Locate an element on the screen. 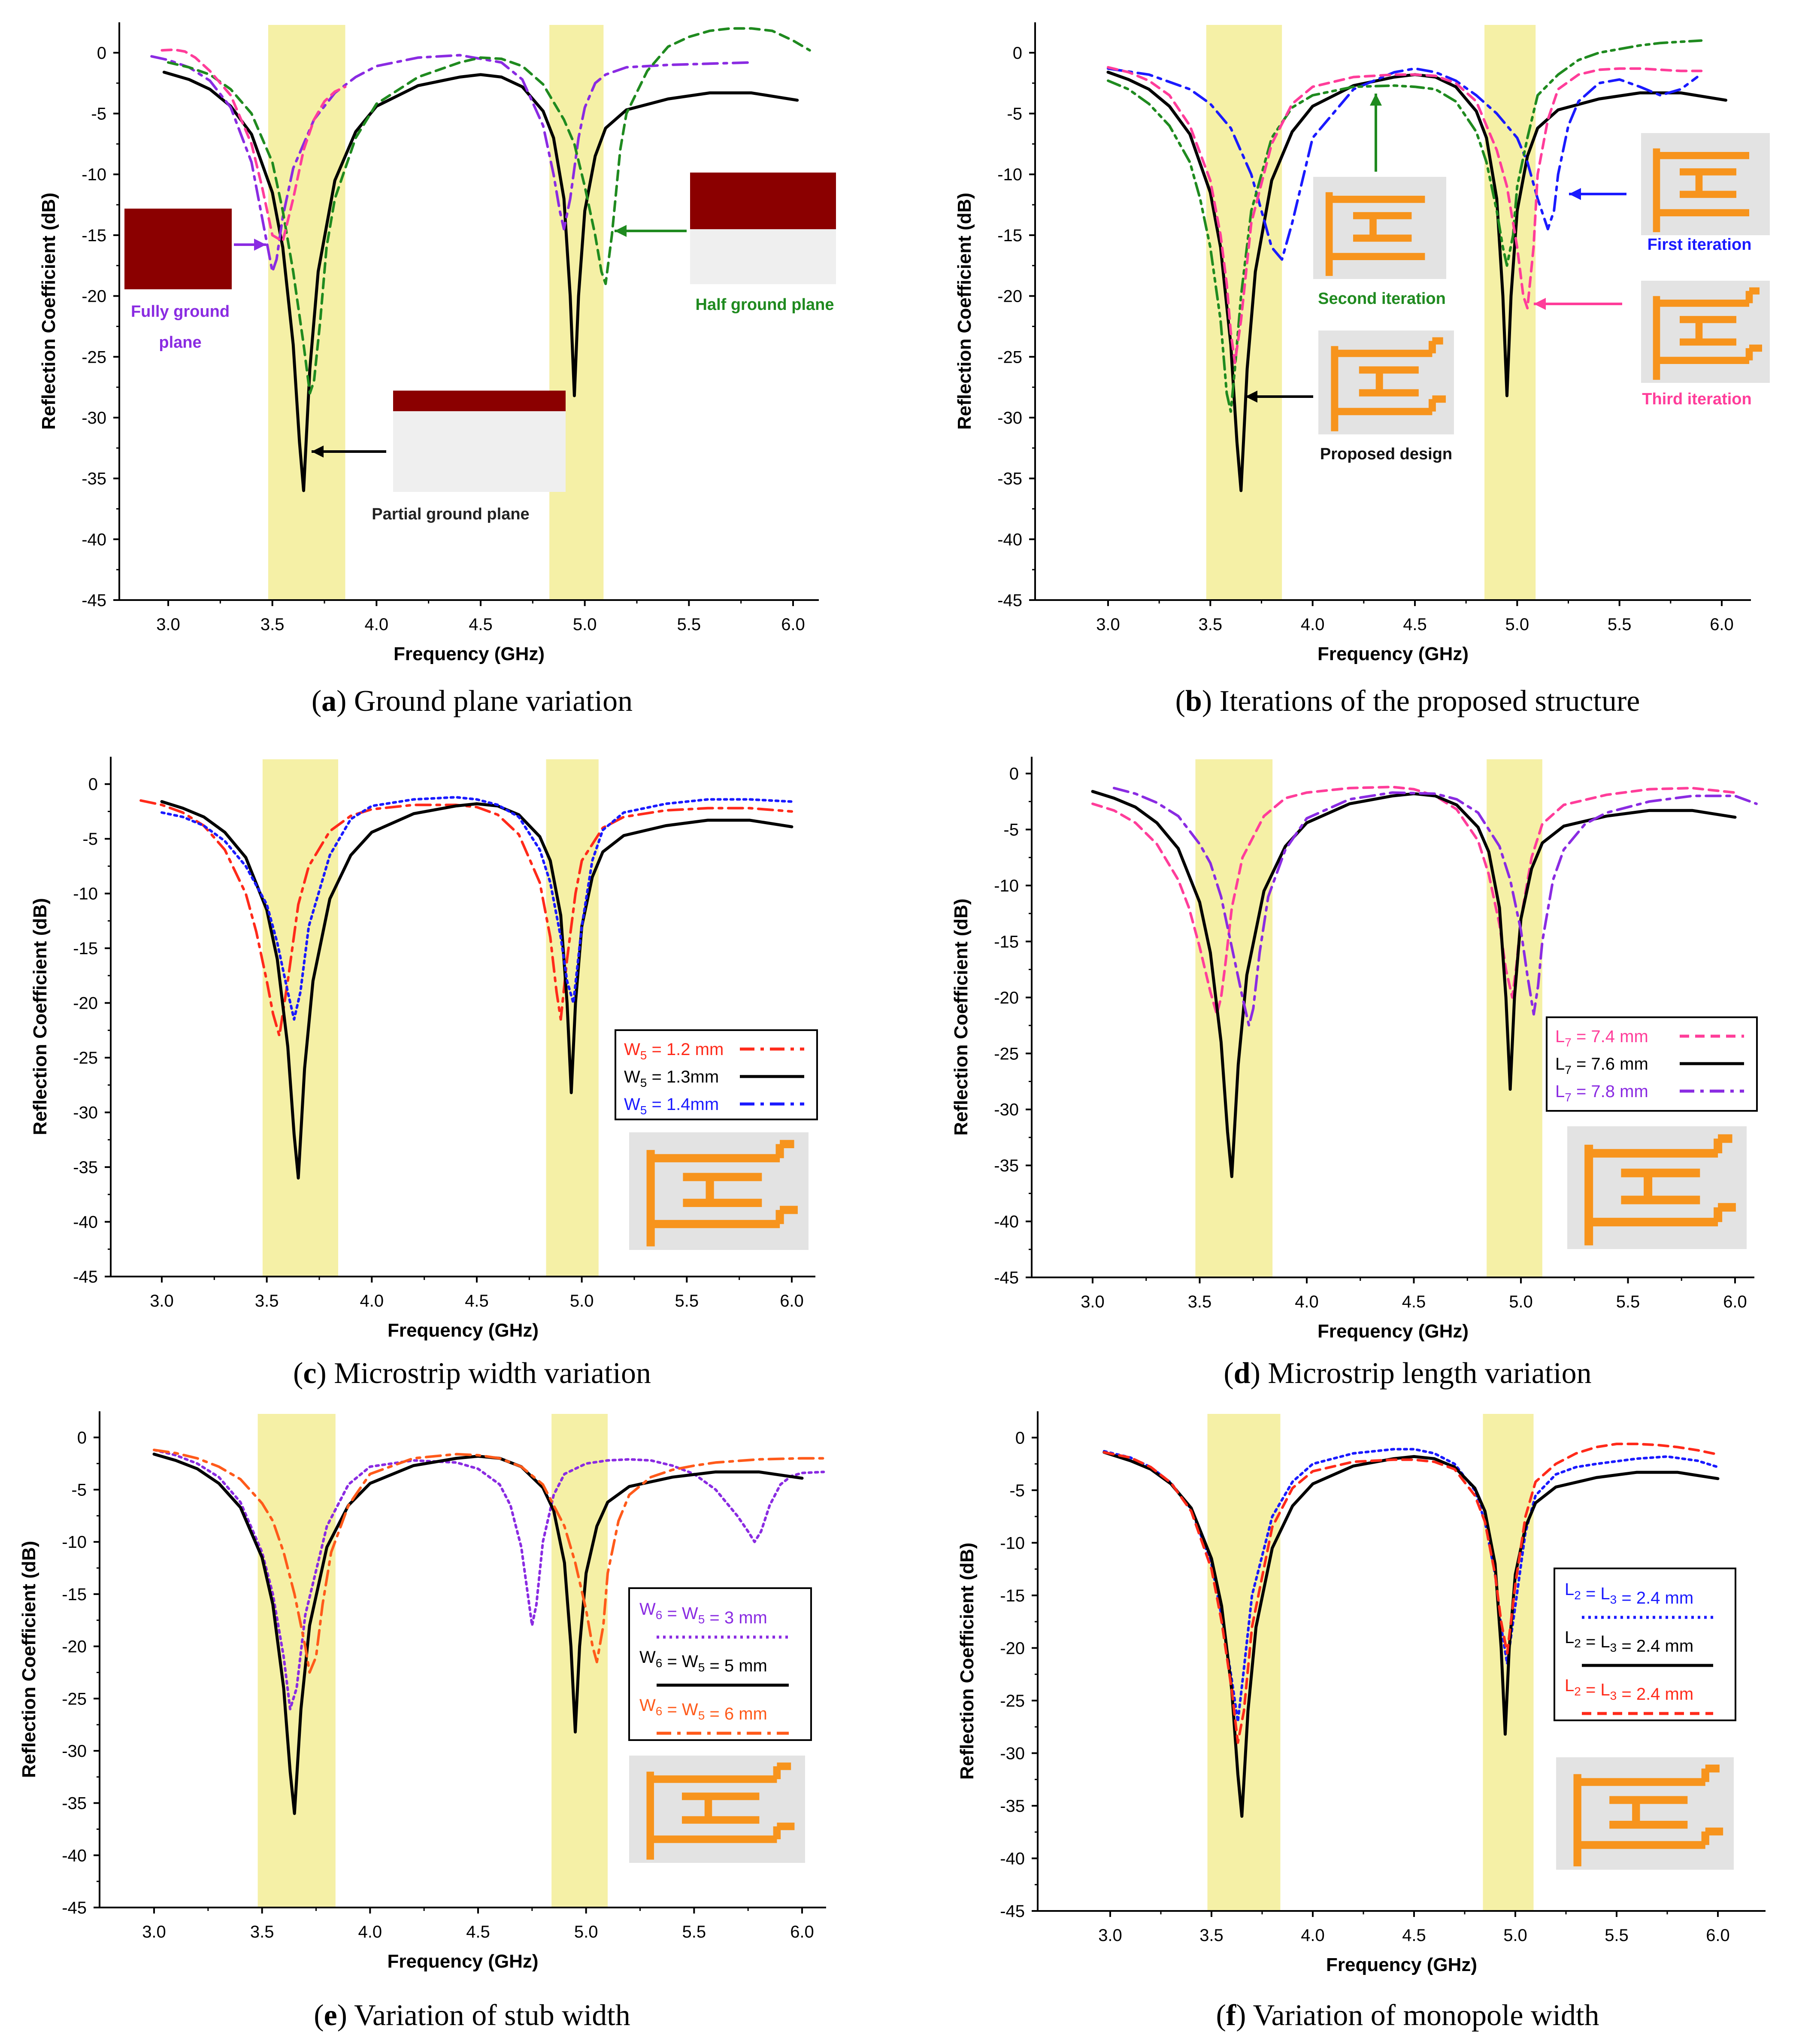  half-ground-label: Half ground plane is located at coordinates (765, 305).